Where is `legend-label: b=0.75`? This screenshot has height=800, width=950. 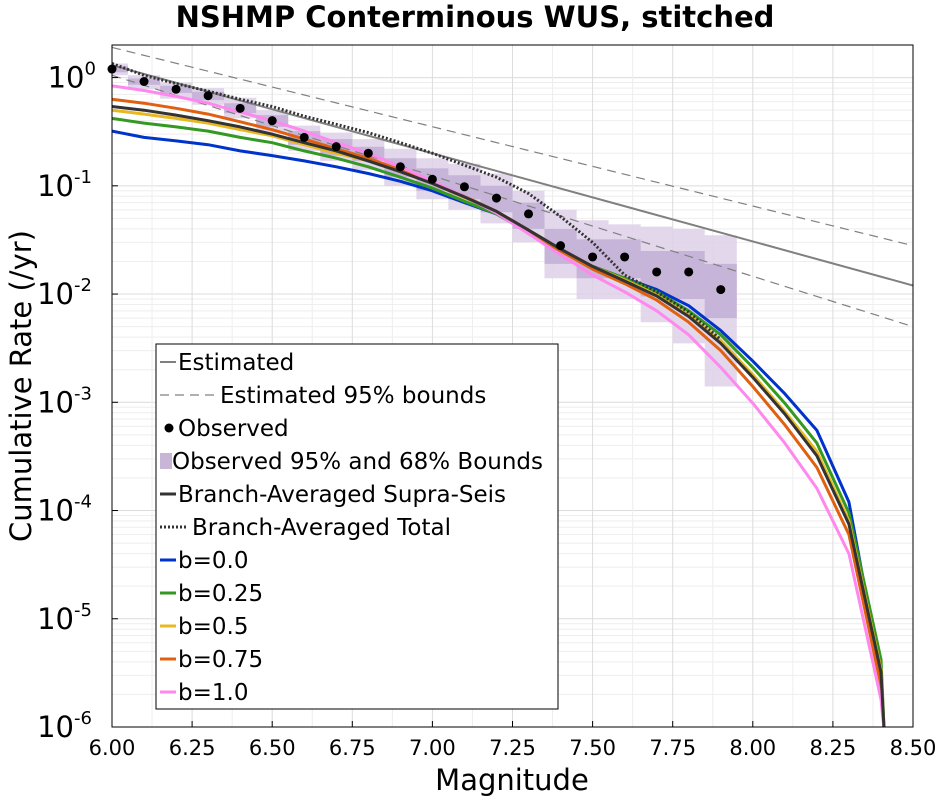
legend-label: b=0.75 is located at coordinates (220, 660).